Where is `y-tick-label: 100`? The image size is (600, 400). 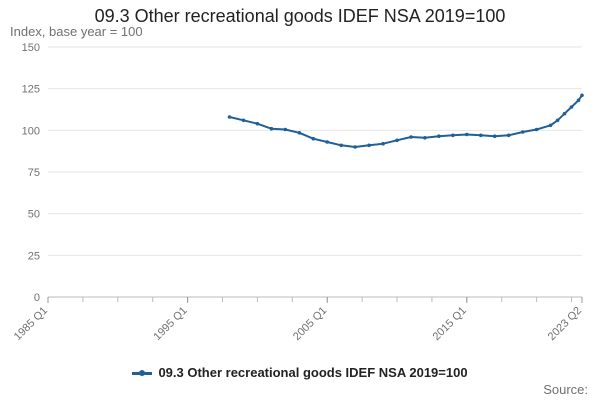 y-tick-label: 100 is located at coordinates (31, 131).